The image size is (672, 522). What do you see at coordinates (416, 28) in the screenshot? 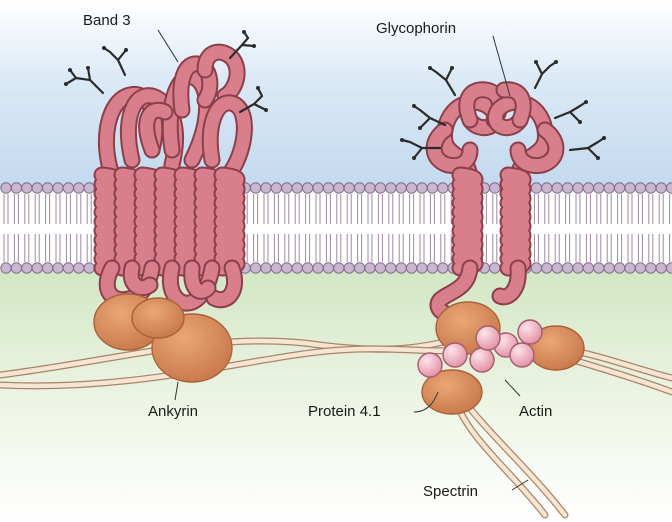
I see `label-glycophorin: Glycophorin` at bounding box center [416, 28].